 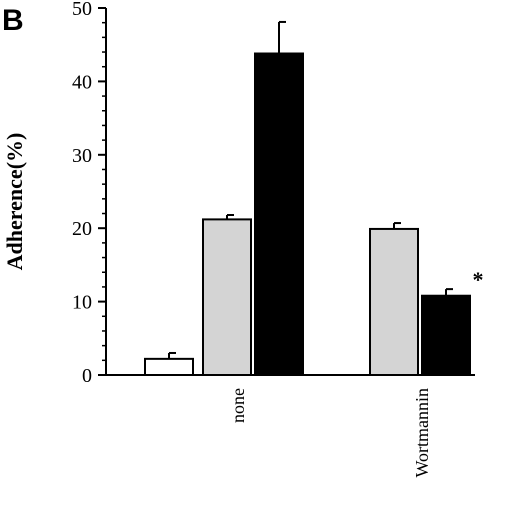 What do you see at coordinates (82, 82) in the screenshot?
I see `y-tick-label: 40` at bounding box center [82, 82].